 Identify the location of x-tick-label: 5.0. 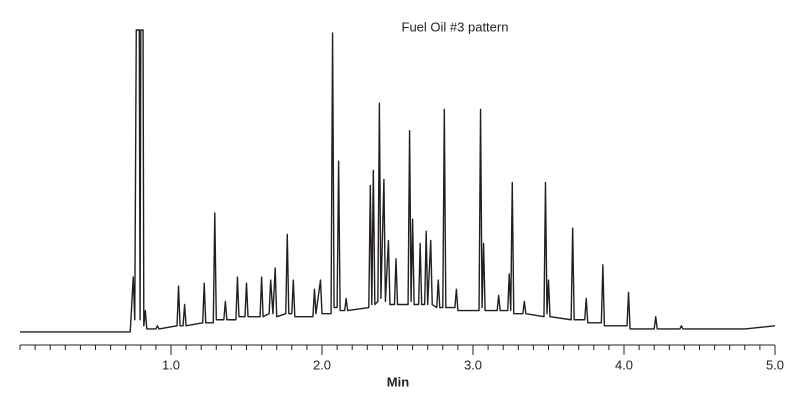
(775, 364).